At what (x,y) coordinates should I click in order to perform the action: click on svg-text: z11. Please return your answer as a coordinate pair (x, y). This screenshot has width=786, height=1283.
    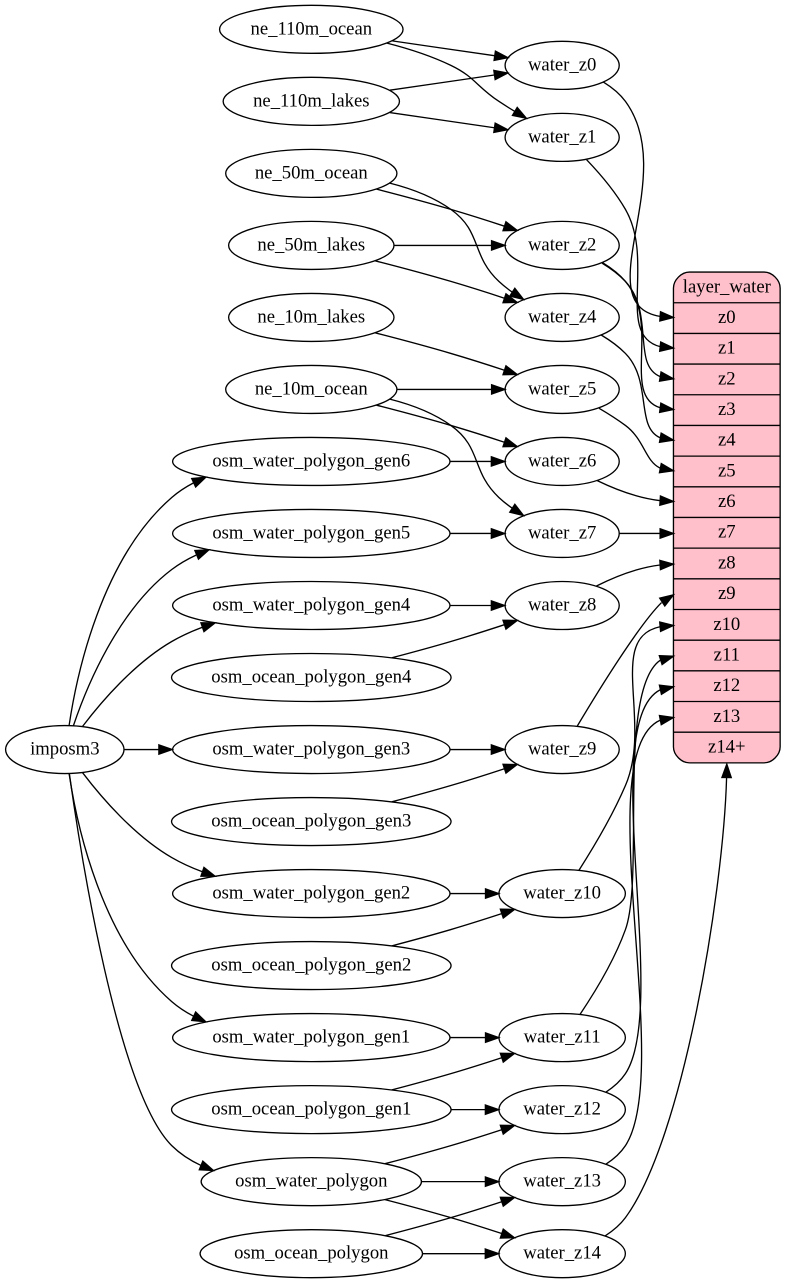
    Looking at the image, I should click on (727, 654).